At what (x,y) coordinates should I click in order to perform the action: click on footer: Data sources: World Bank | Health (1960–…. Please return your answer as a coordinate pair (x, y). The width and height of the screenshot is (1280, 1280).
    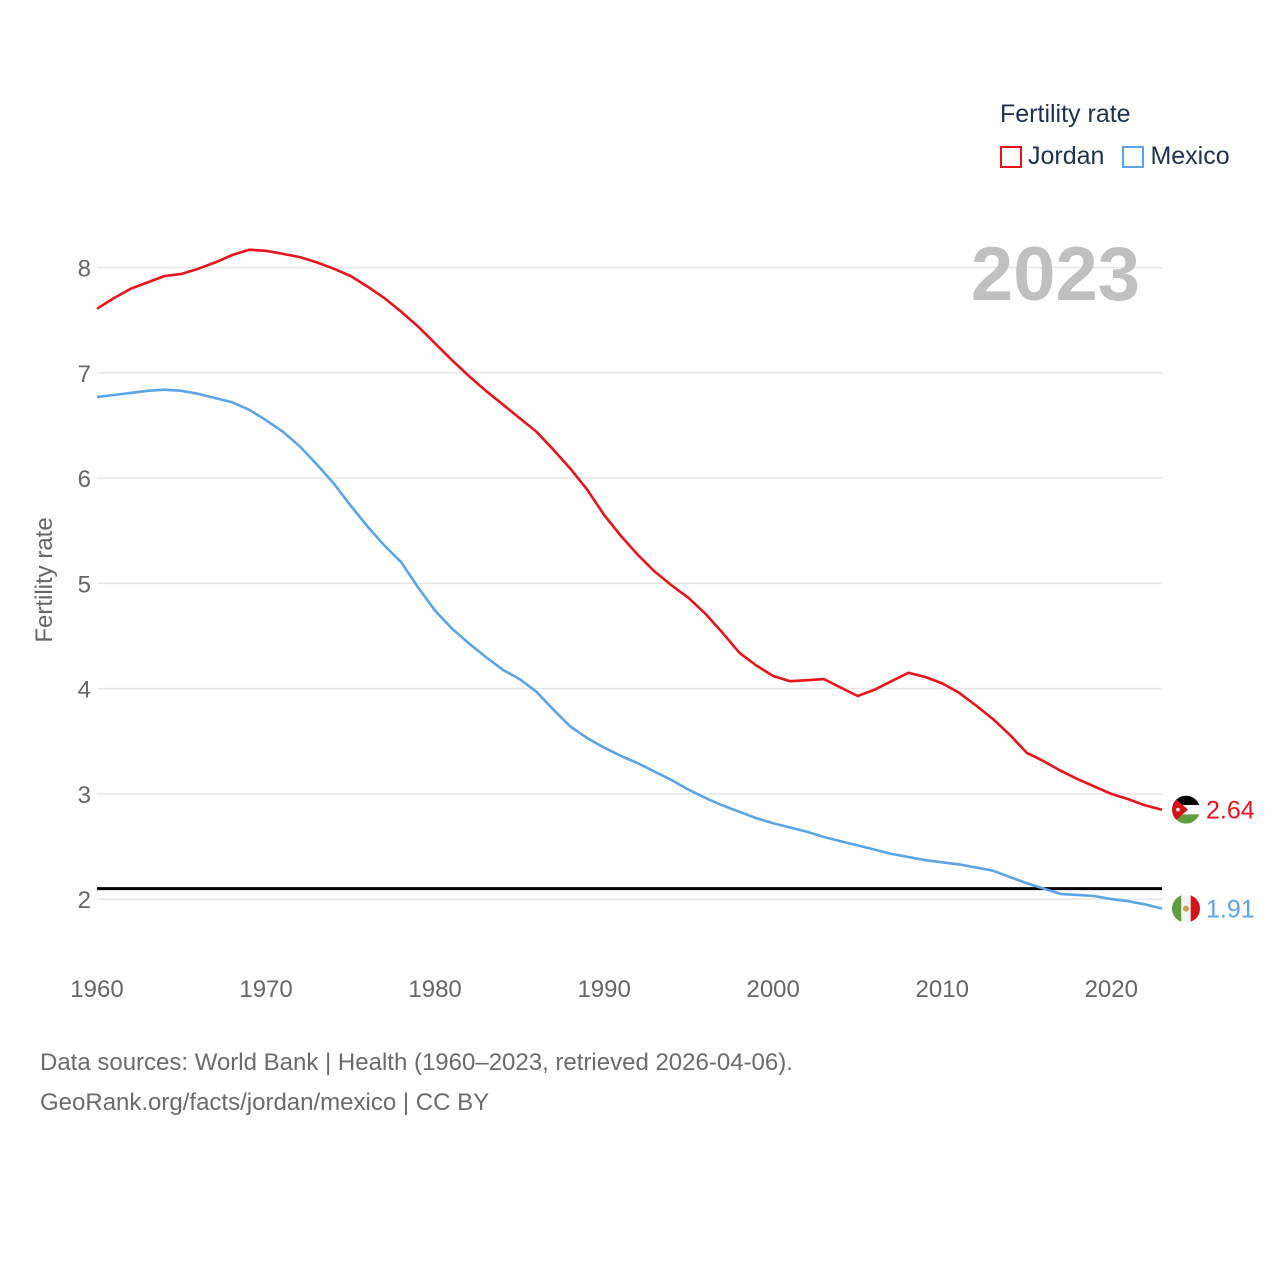
    Looking at the image, I should click on (416, 1083).